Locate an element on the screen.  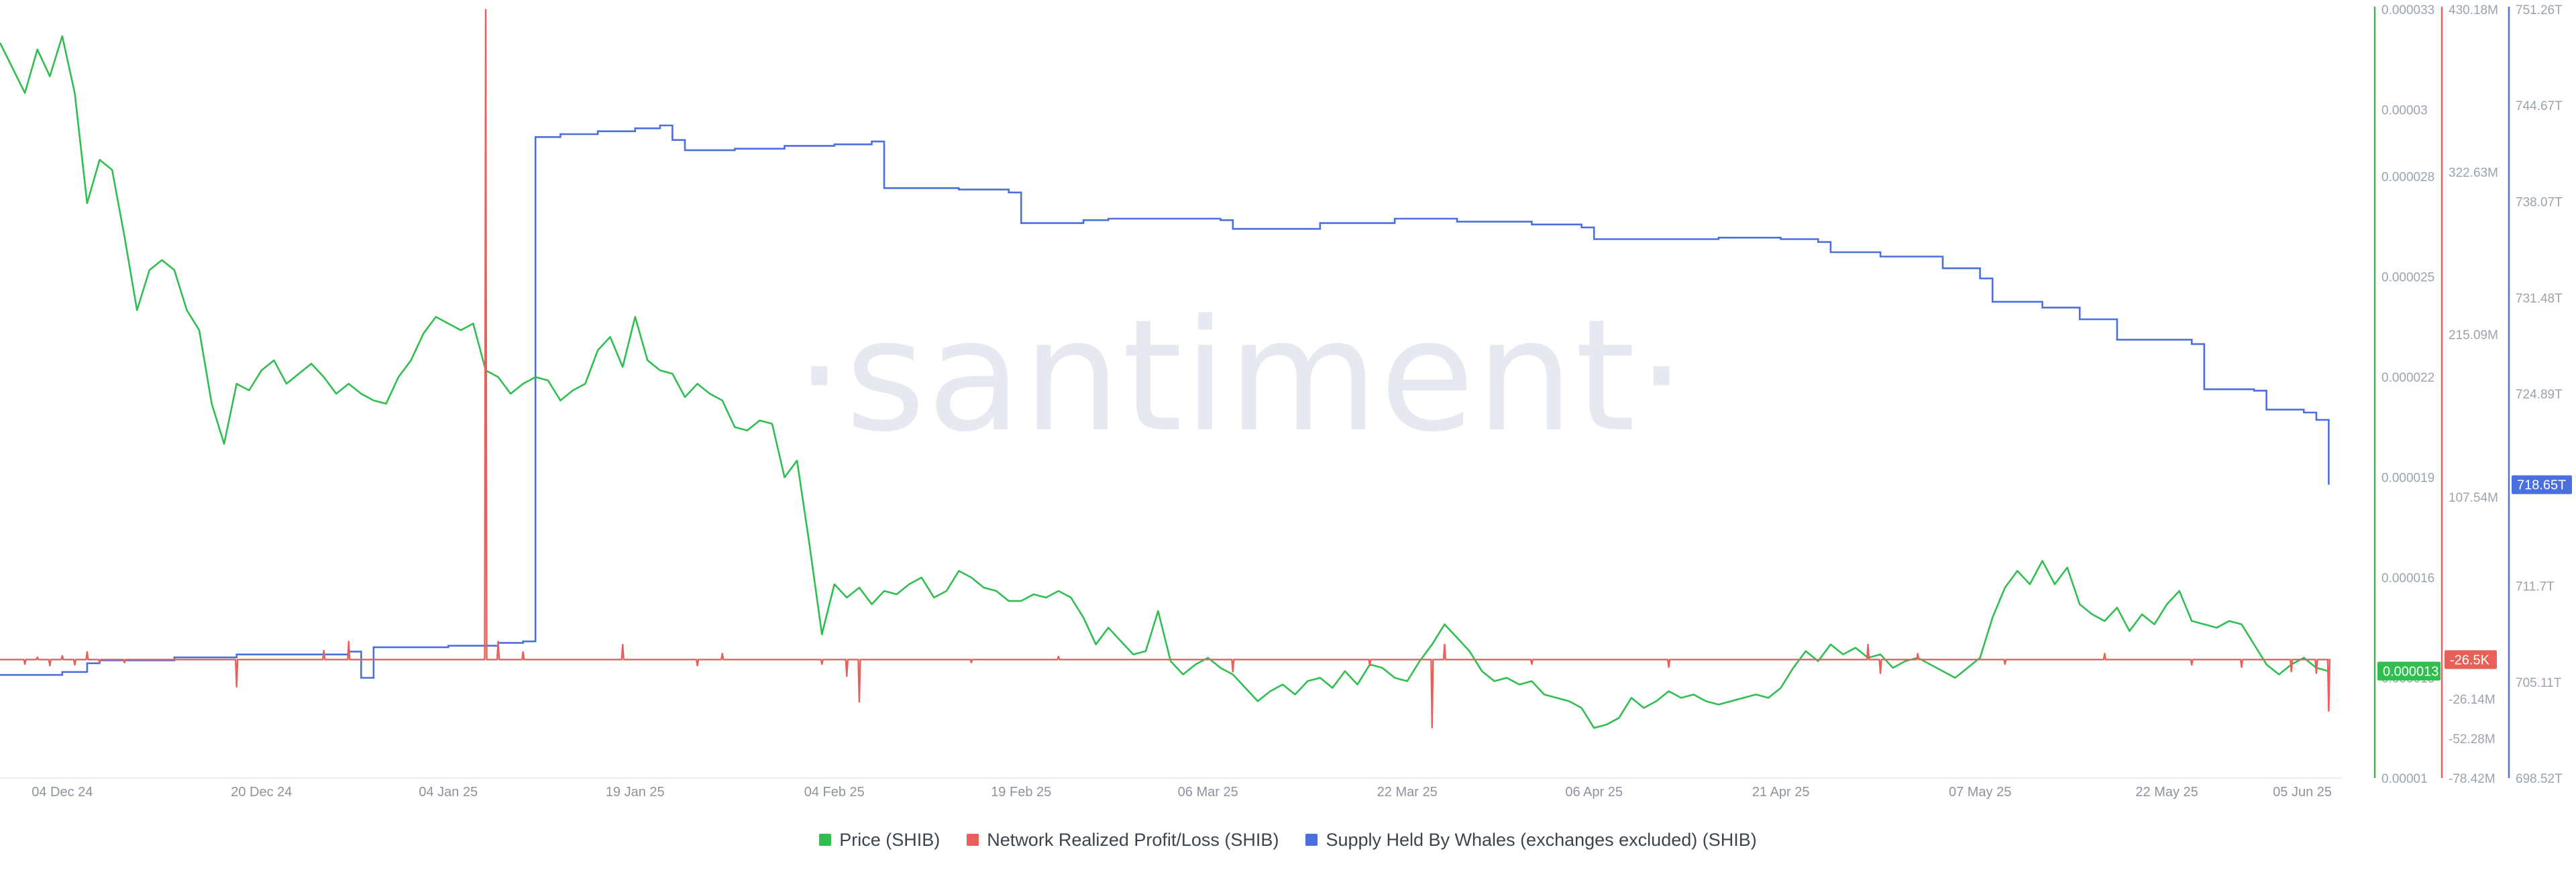
current-value-tag-whales is located at coordinates (2542, 484).